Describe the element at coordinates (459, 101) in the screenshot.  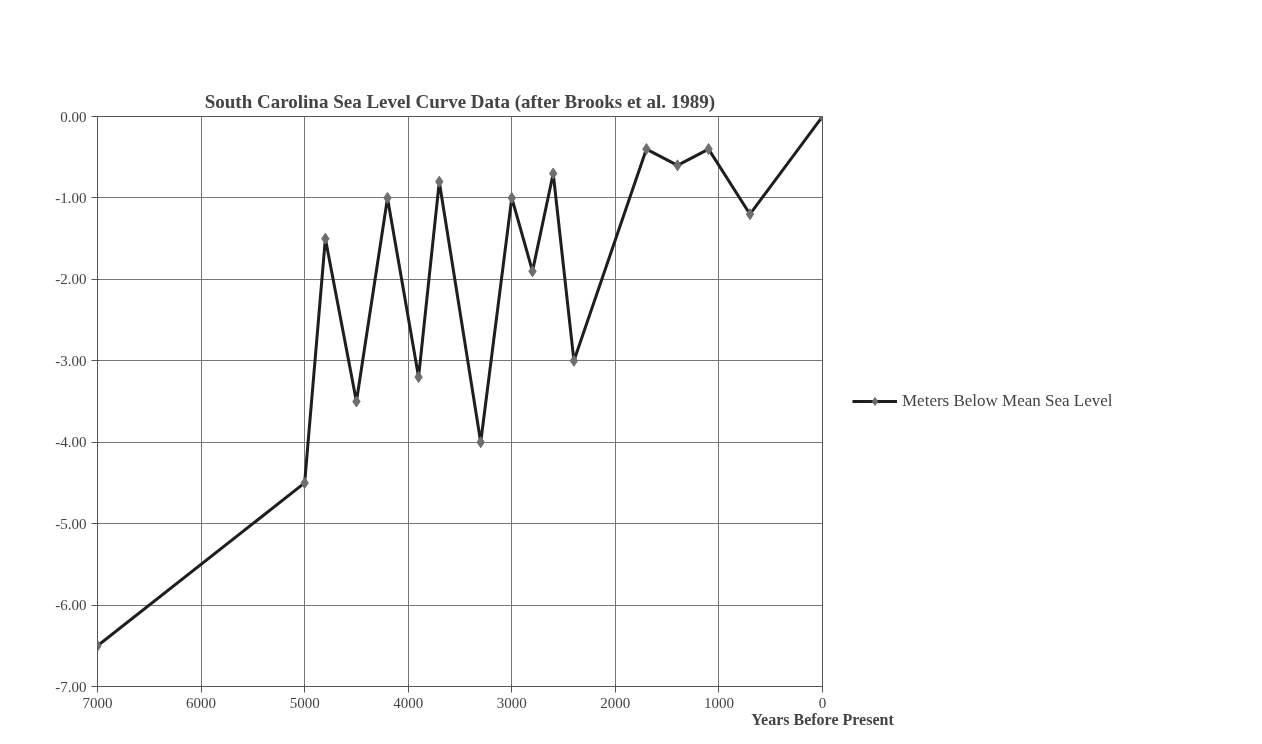
I see `chart-title: South Carolina Sea Level Curve Data (after Brooks et al. 1989)` at that location.